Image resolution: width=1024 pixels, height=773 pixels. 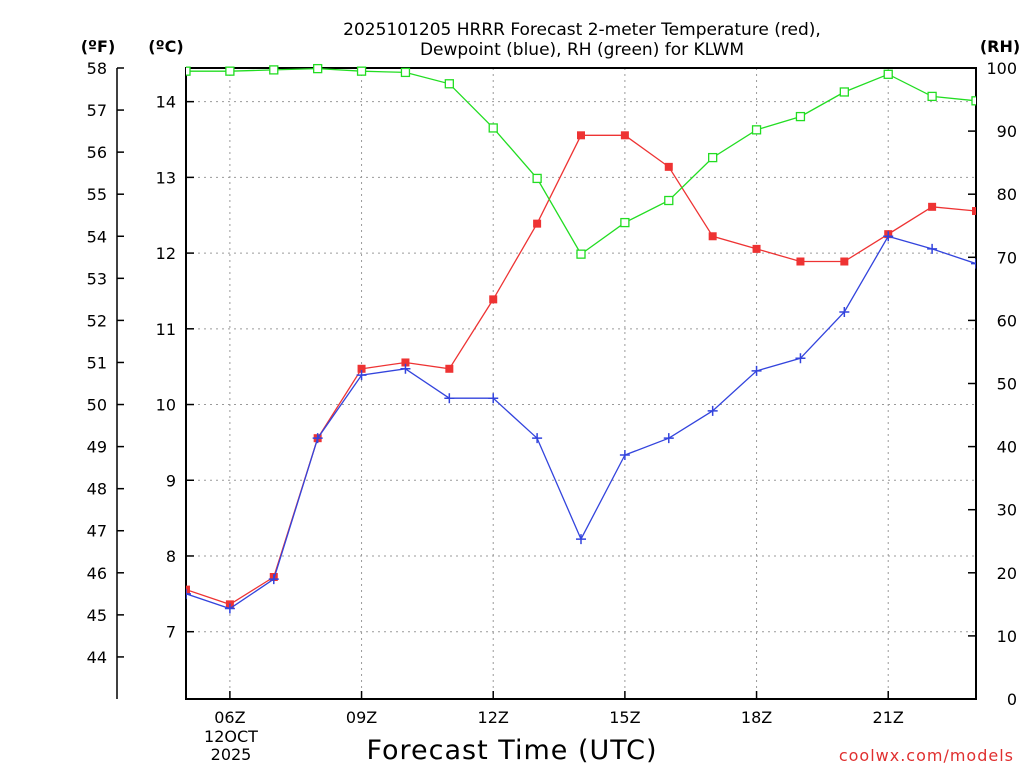 I want to click on axis-unit-fahrenheit: (ºF), so click(x=98, y=46).